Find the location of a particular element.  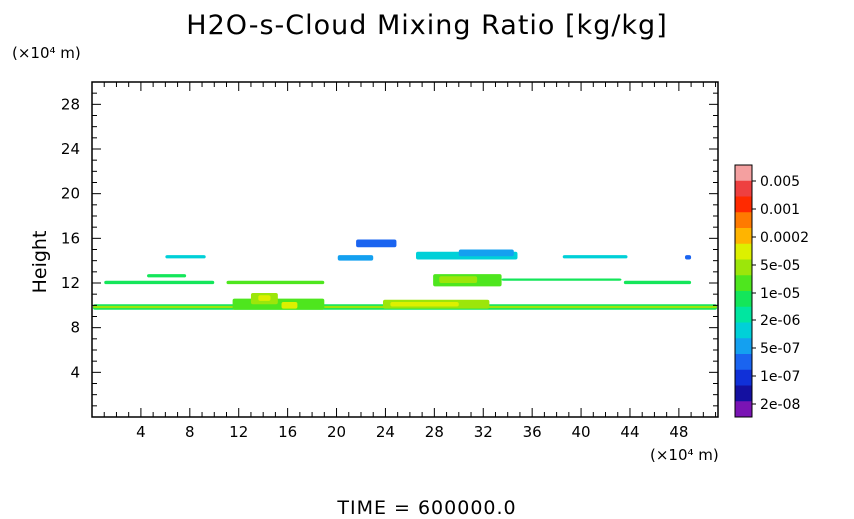

y-tick-label: 20 is located at coordinates (70, 194).